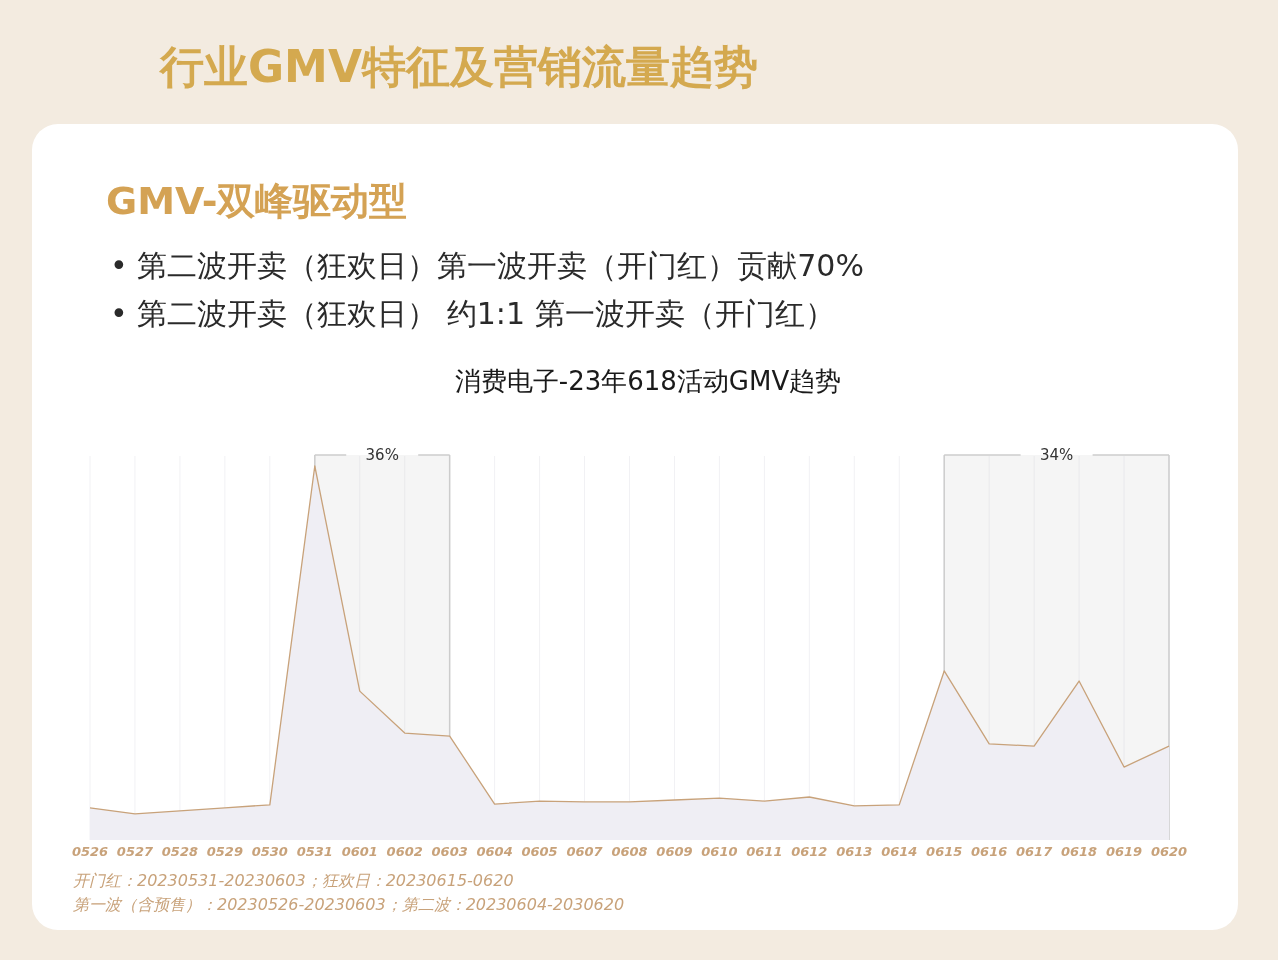 The width and height of the screenshot is (1278, 960). Describe the element at coordinates (349, 904) in the screenshot. I see `annotation: 第一波（含预售）：20230526-20230603；第二波：20230604-2030620` at that location.